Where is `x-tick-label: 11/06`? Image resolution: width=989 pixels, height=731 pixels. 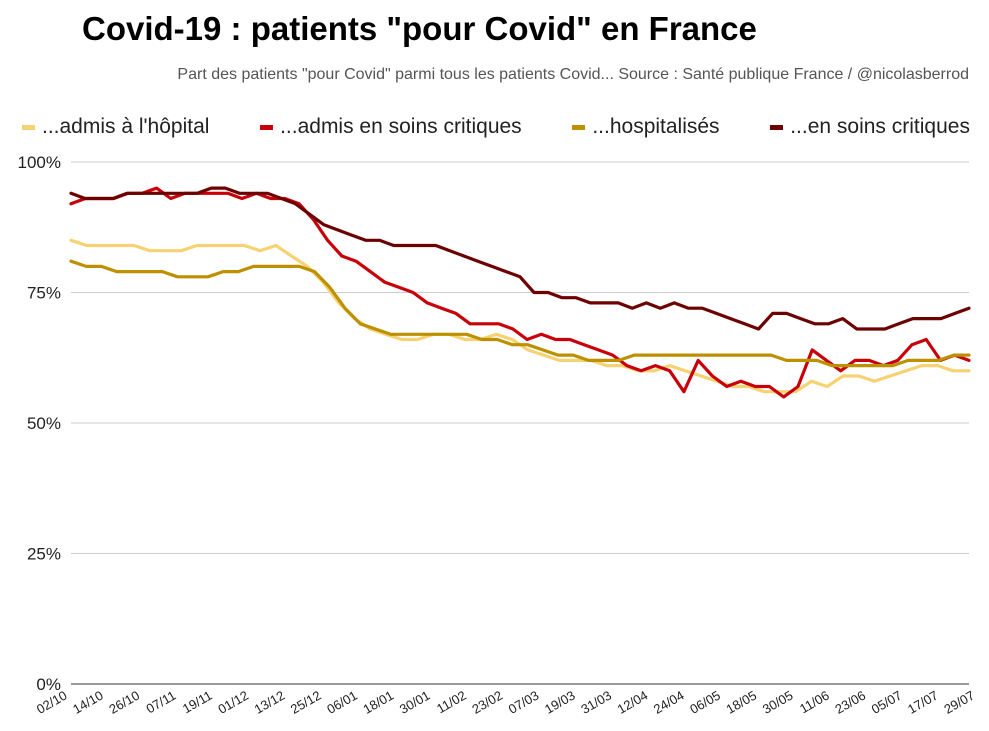 x-tick-label: 11/06 is located at coordinates (814, 702).